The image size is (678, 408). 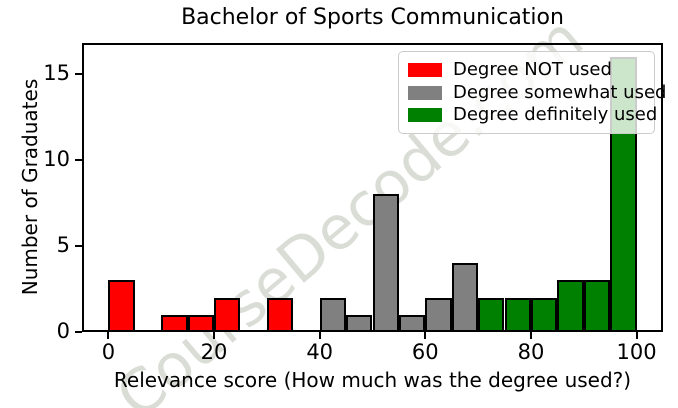 What do you see at coordinates (214, 352) in the screenshot?
I see `x-tick-label: 20` at bounding box center [214, 352].